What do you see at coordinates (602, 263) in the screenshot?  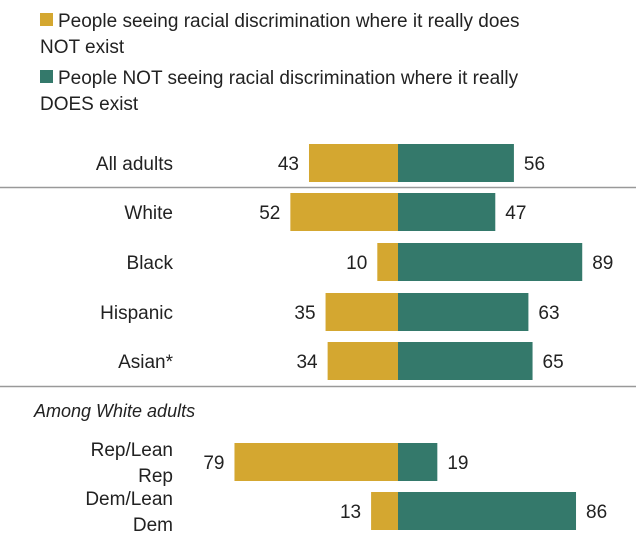 I see `value-label-does-exist: 89` at bounding box center [602, 263].